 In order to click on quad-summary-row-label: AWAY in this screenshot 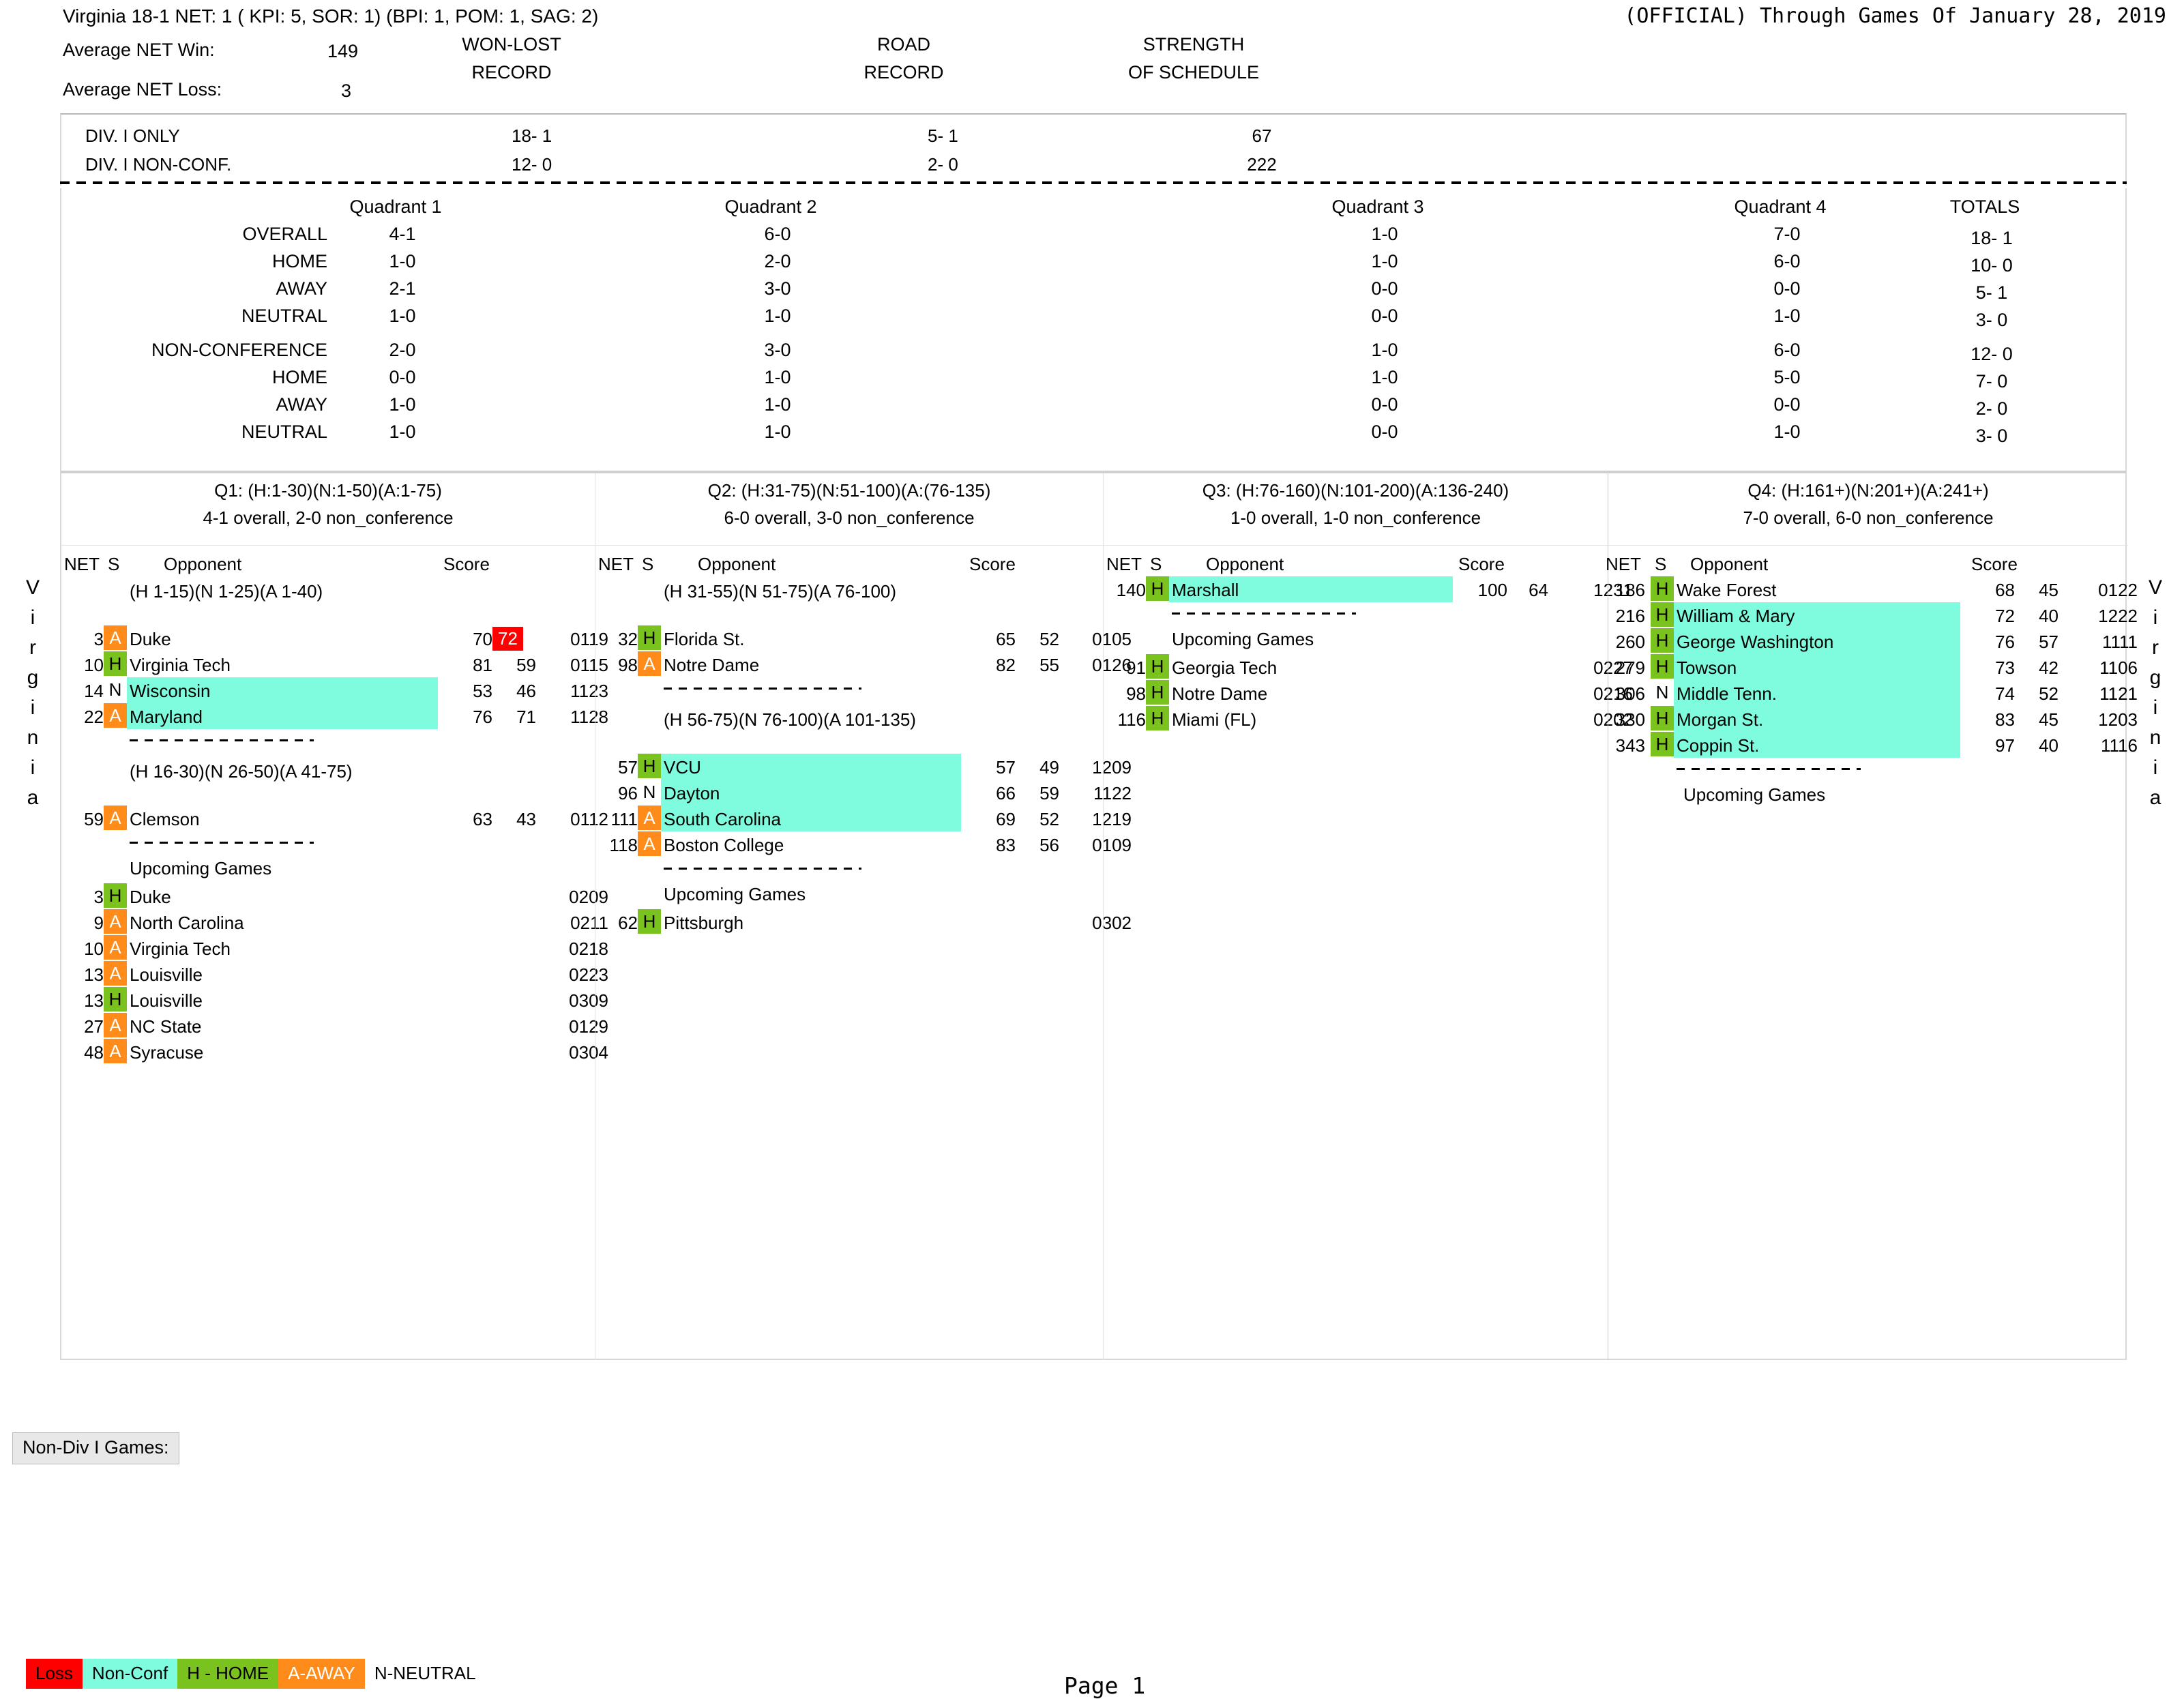, I will do `click(301, 404)`.